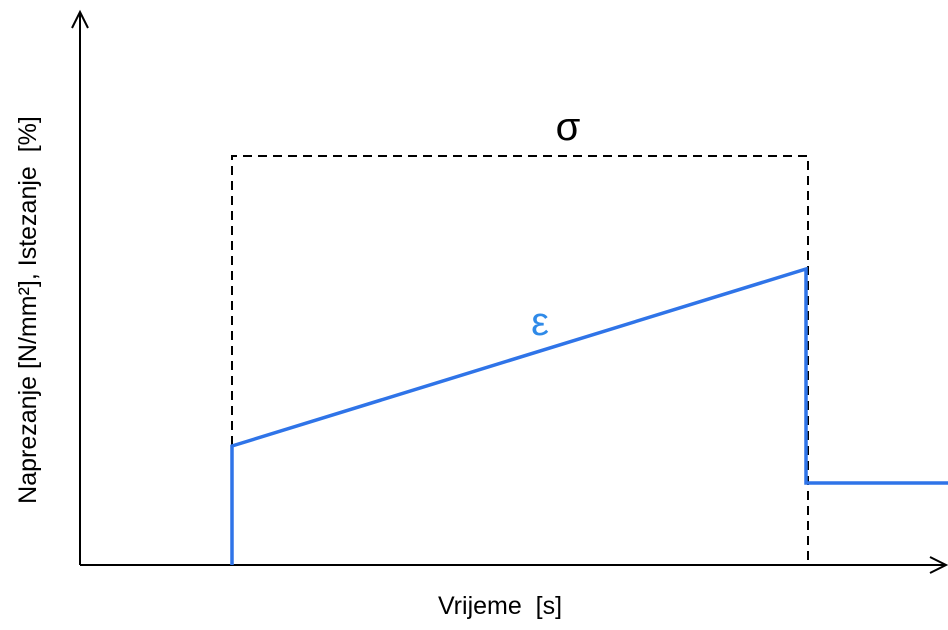  I want to click on x-axis-arrow, so click(938, 565).